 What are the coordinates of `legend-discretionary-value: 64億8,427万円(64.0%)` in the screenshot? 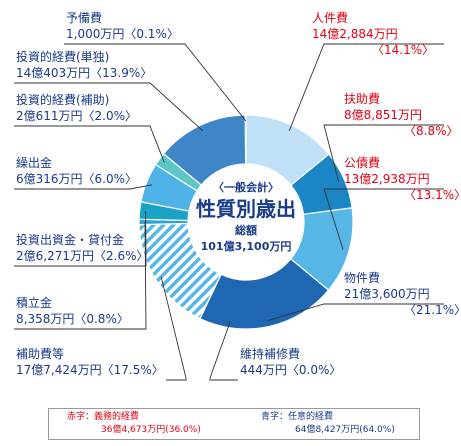 It's located at (345, 430).